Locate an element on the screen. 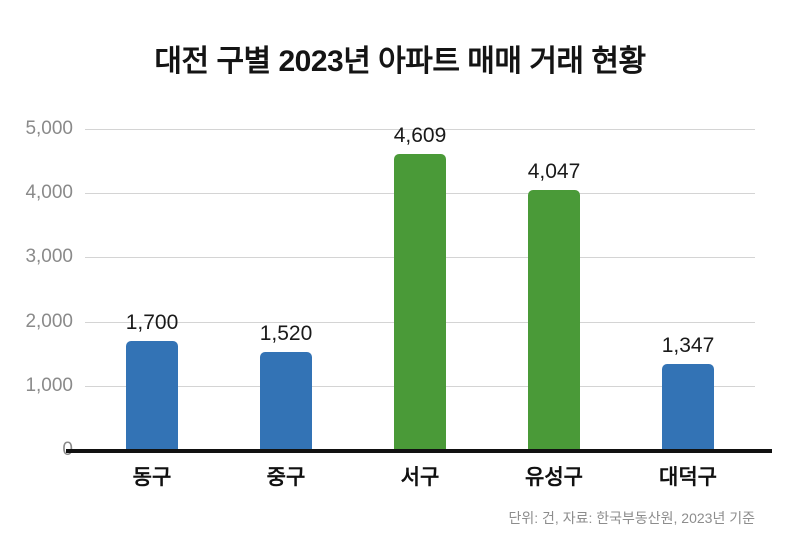 This screenshot has height=560, width=800. bar-slot: 4,047 is located at coordinates (554, 289).